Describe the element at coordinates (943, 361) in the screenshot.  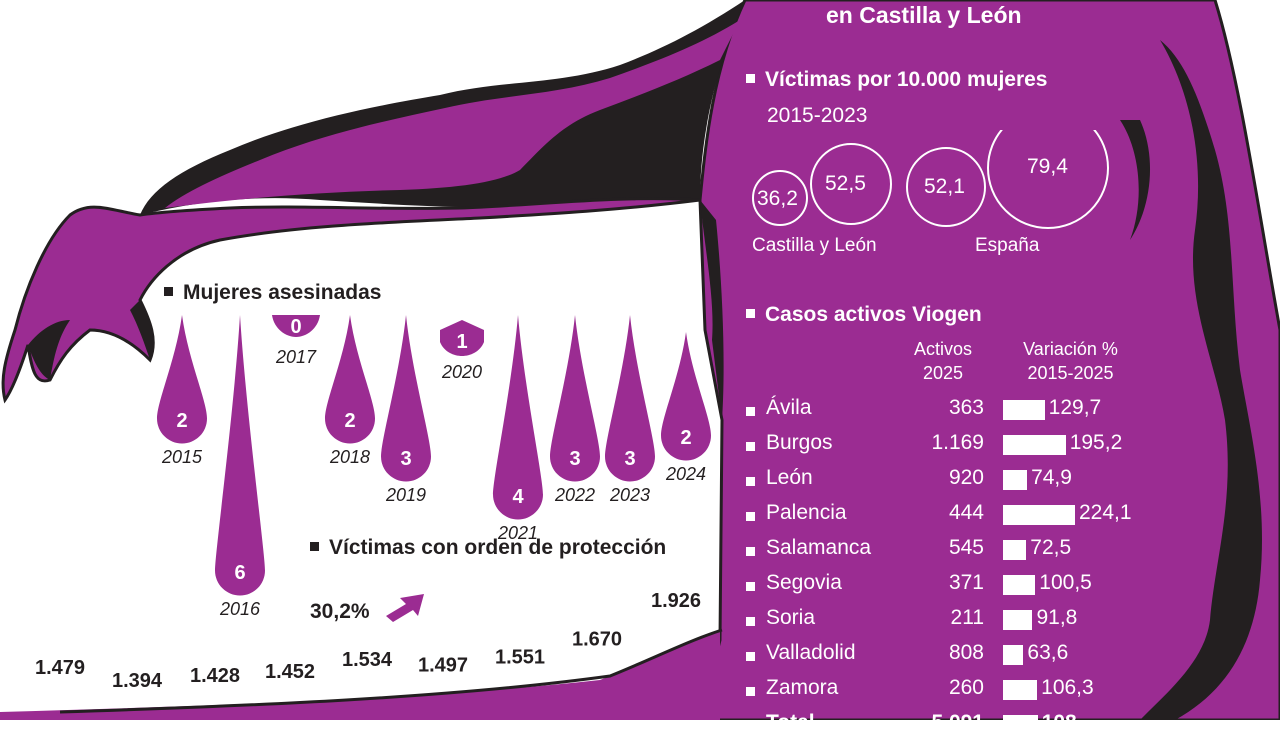
I see `col-activos-header: Activos 2025` at that location.